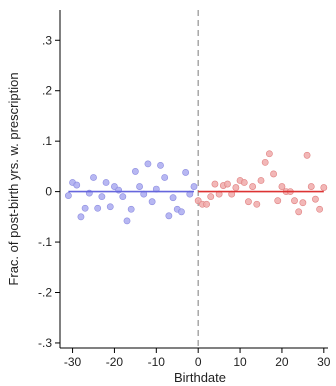 This screenshot has height=386, width=336. I want to click on y-tick-label: -.3, so click(45, 343).